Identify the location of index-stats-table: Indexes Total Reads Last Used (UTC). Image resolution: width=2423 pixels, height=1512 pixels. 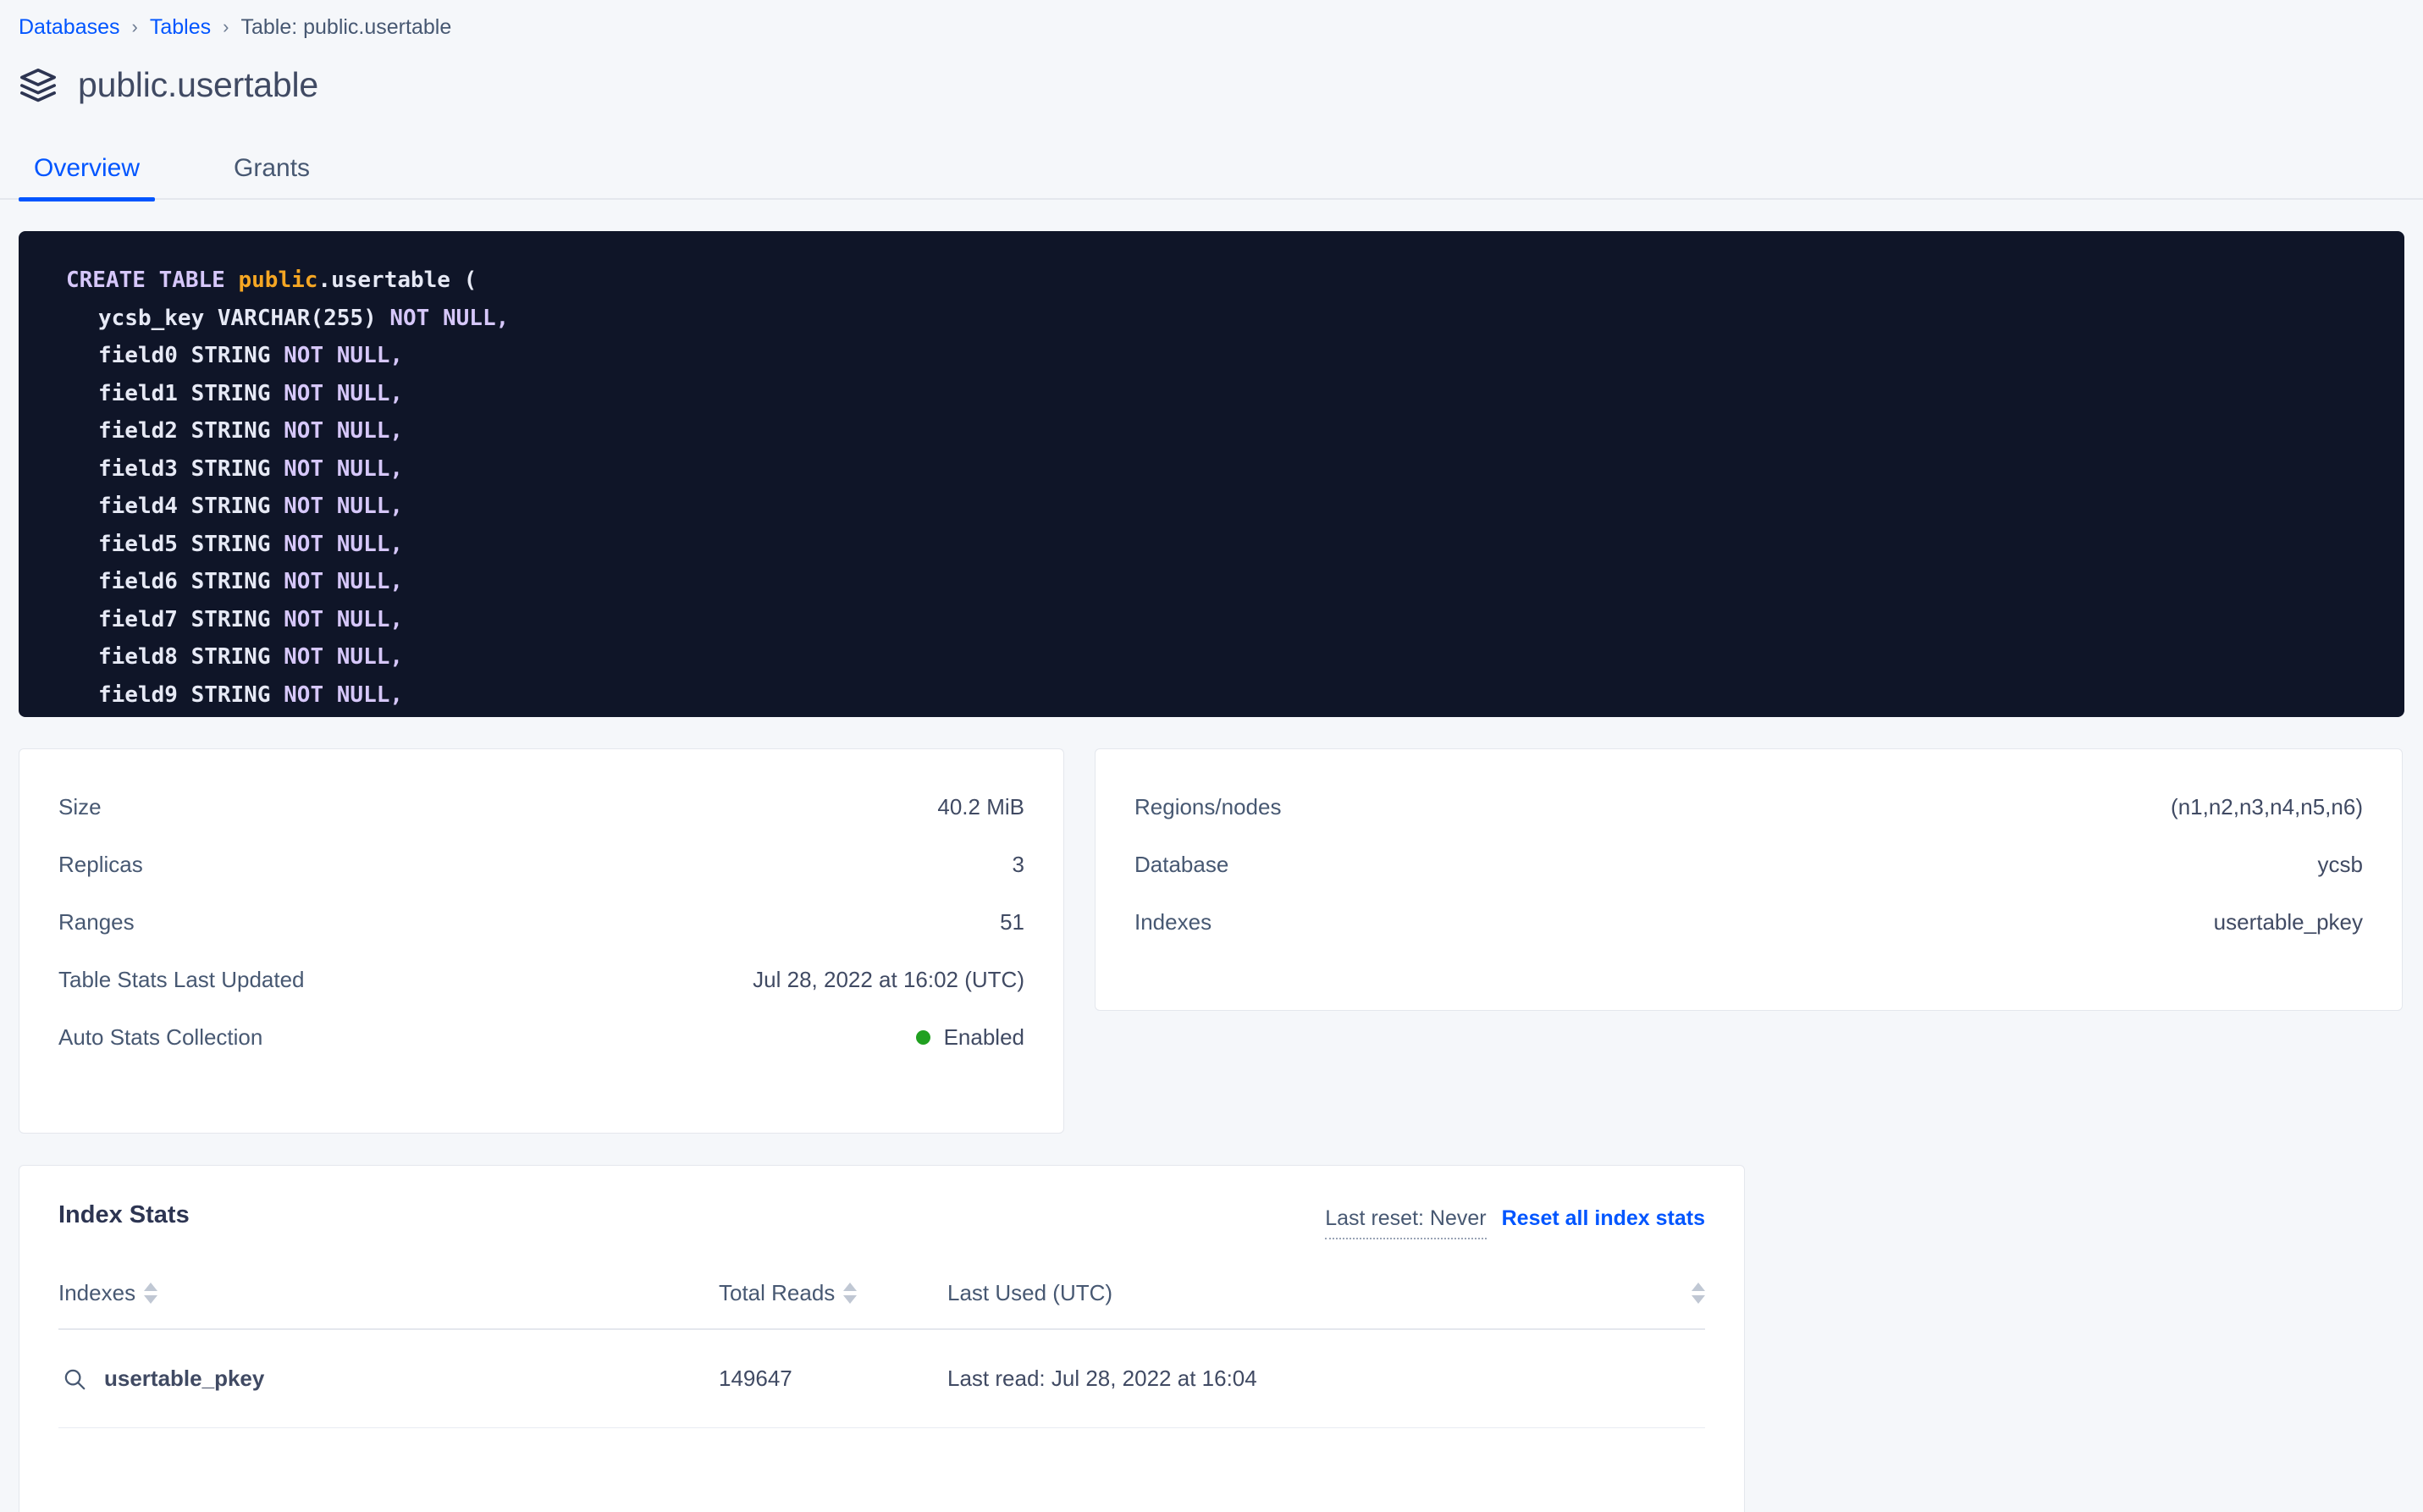
(881, 1354).